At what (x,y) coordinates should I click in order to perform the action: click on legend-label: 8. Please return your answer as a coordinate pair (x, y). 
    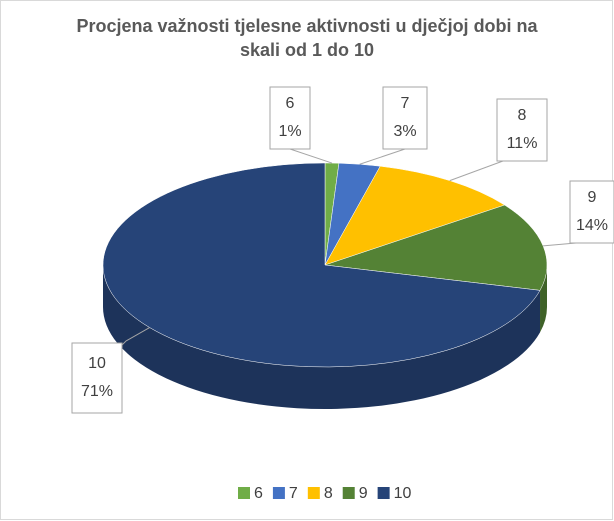
    Looking at the image, I should click on (328, 493).